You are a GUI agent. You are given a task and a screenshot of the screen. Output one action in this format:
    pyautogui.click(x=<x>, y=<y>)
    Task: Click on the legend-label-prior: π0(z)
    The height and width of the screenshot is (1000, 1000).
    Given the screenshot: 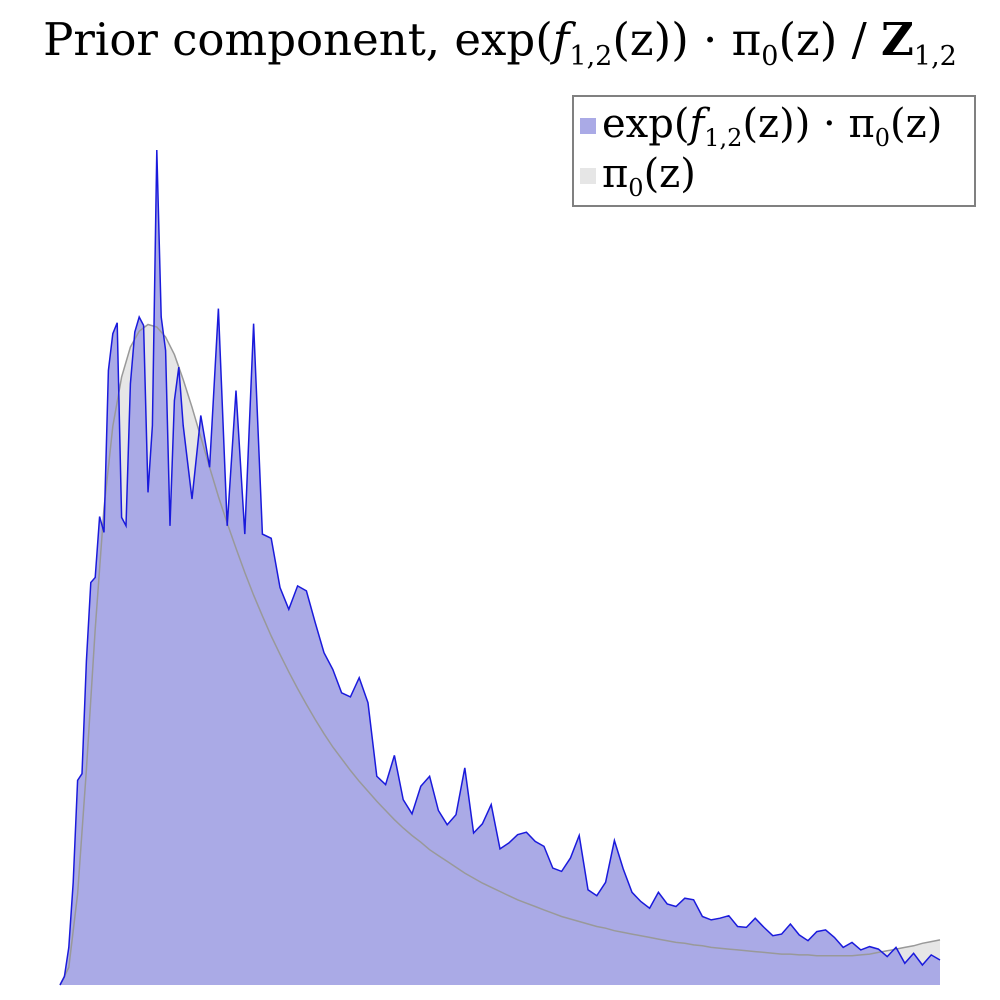 What is the action you would take?
    pyautogui.click(x=649, y=176)
    